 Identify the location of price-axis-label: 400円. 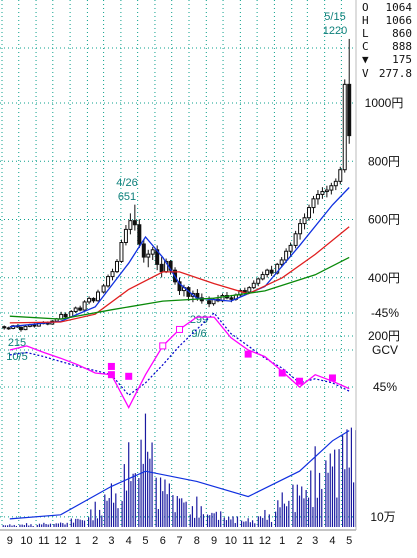
(384, 278).